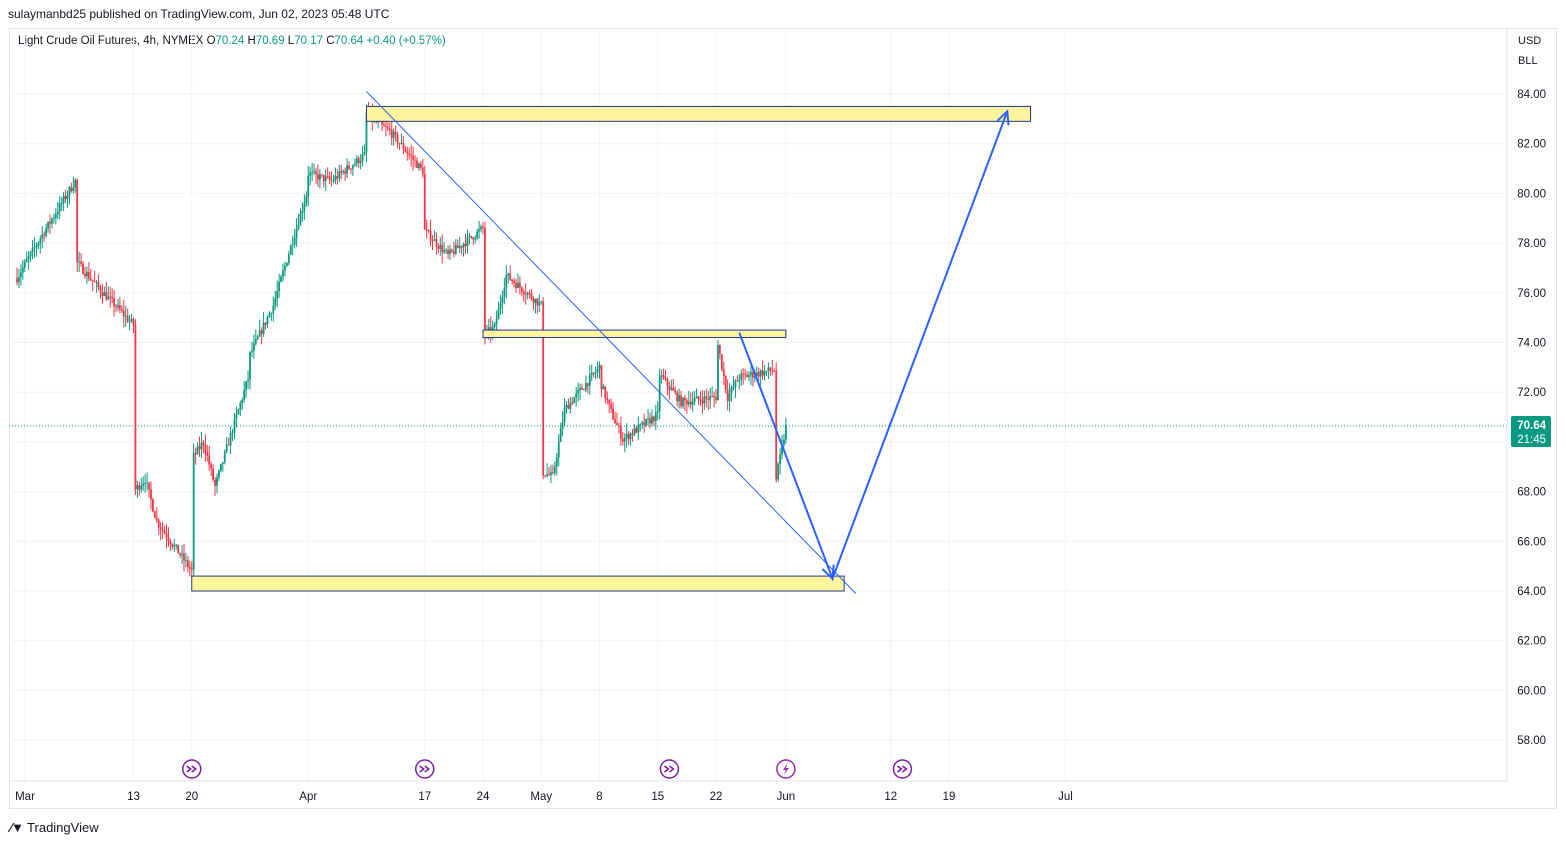 The image size is (1566, 845). Describe the element at coordinates (699, 113) in the screenshot. I see `price-zone` at that location.